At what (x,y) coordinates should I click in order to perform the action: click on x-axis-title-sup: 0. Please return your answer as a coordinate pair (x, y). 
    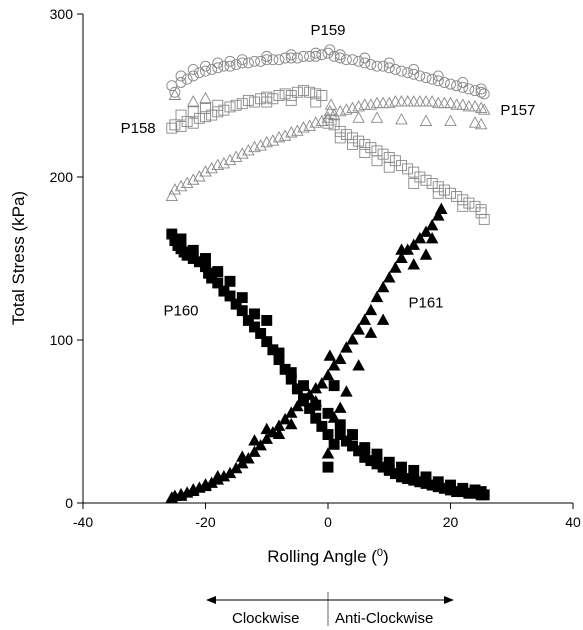
    Looking at the image, I should click on (380, 553).